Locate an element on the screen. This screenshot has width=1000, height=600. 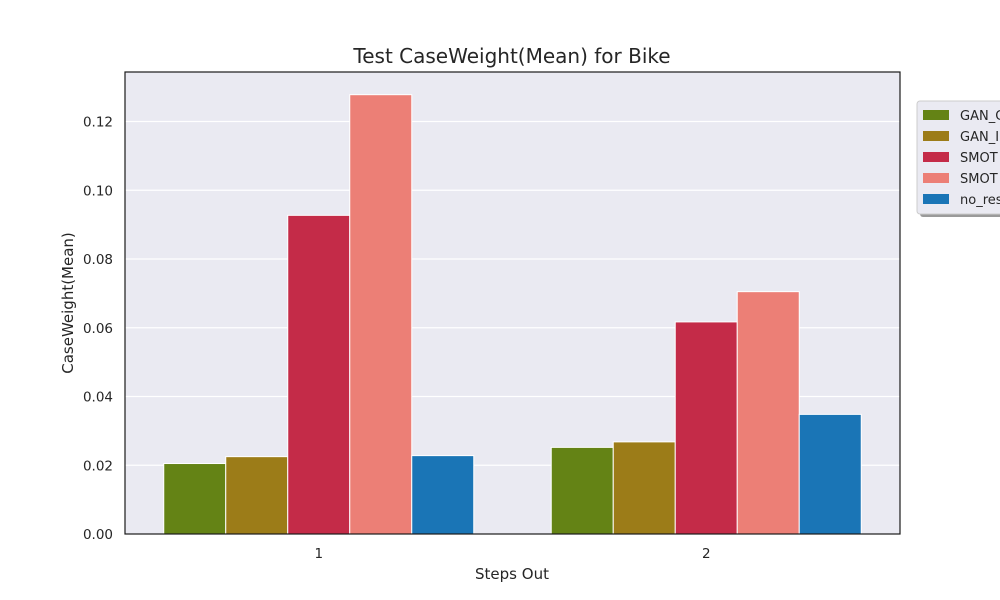
legend-box is located at coordinates (958, 157).